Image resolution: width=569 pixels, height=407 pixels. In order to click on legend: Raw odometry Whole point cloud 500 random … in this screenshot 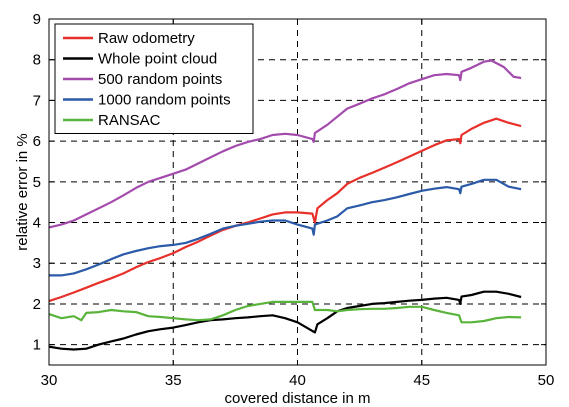, I will do `click(154, 78)`.